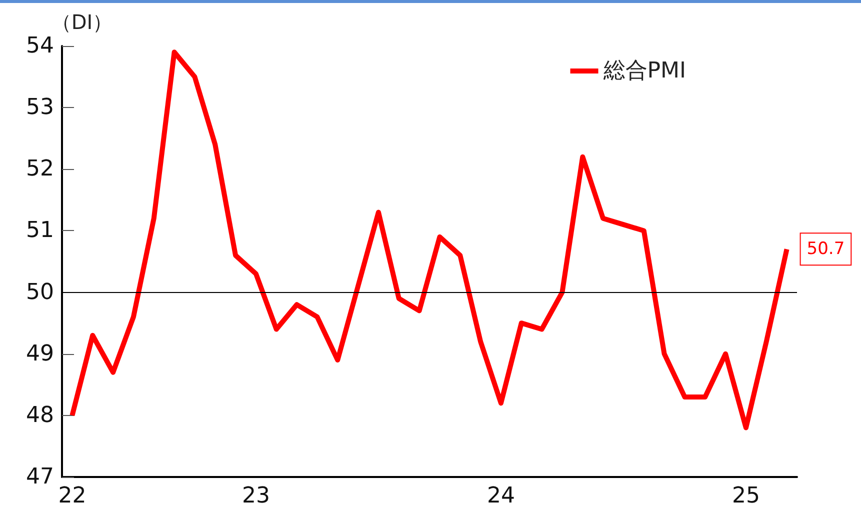  What do you see at coordinates (825, 249) in the screenshot?
I see `data-label: 50.7` at bounding box center [825, 249].